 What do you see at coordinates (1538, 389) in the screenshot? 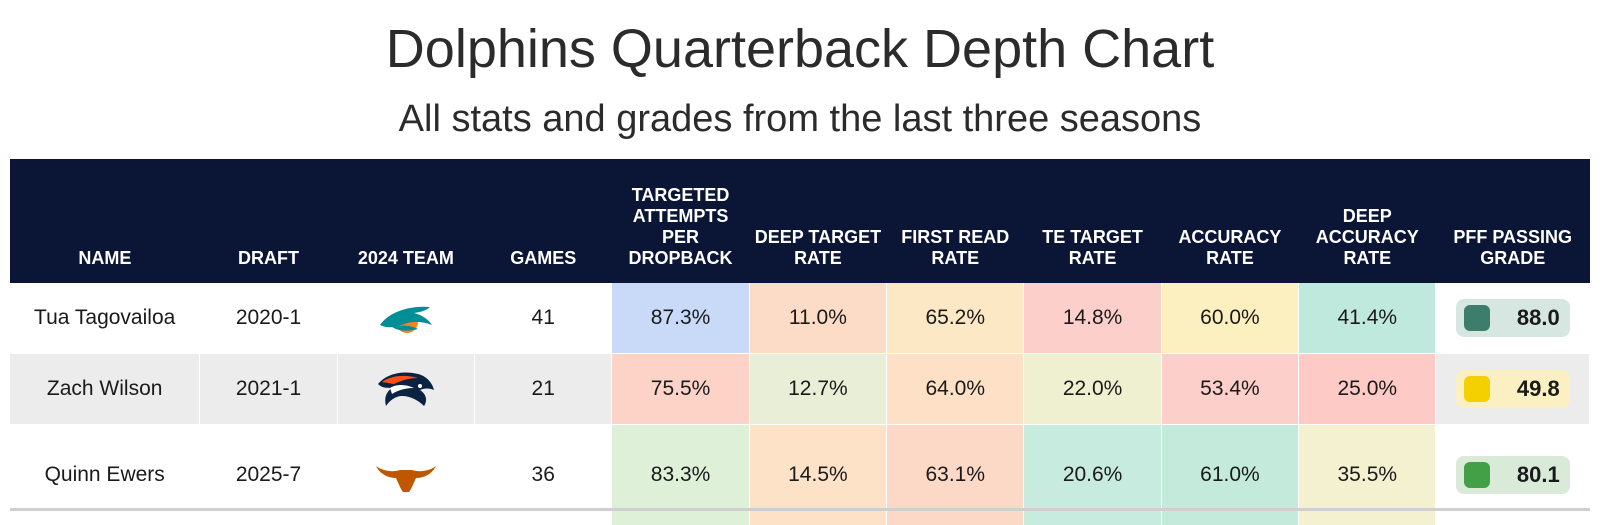
I see `grade-value: 49.8` at bounding box center [1538, 389].